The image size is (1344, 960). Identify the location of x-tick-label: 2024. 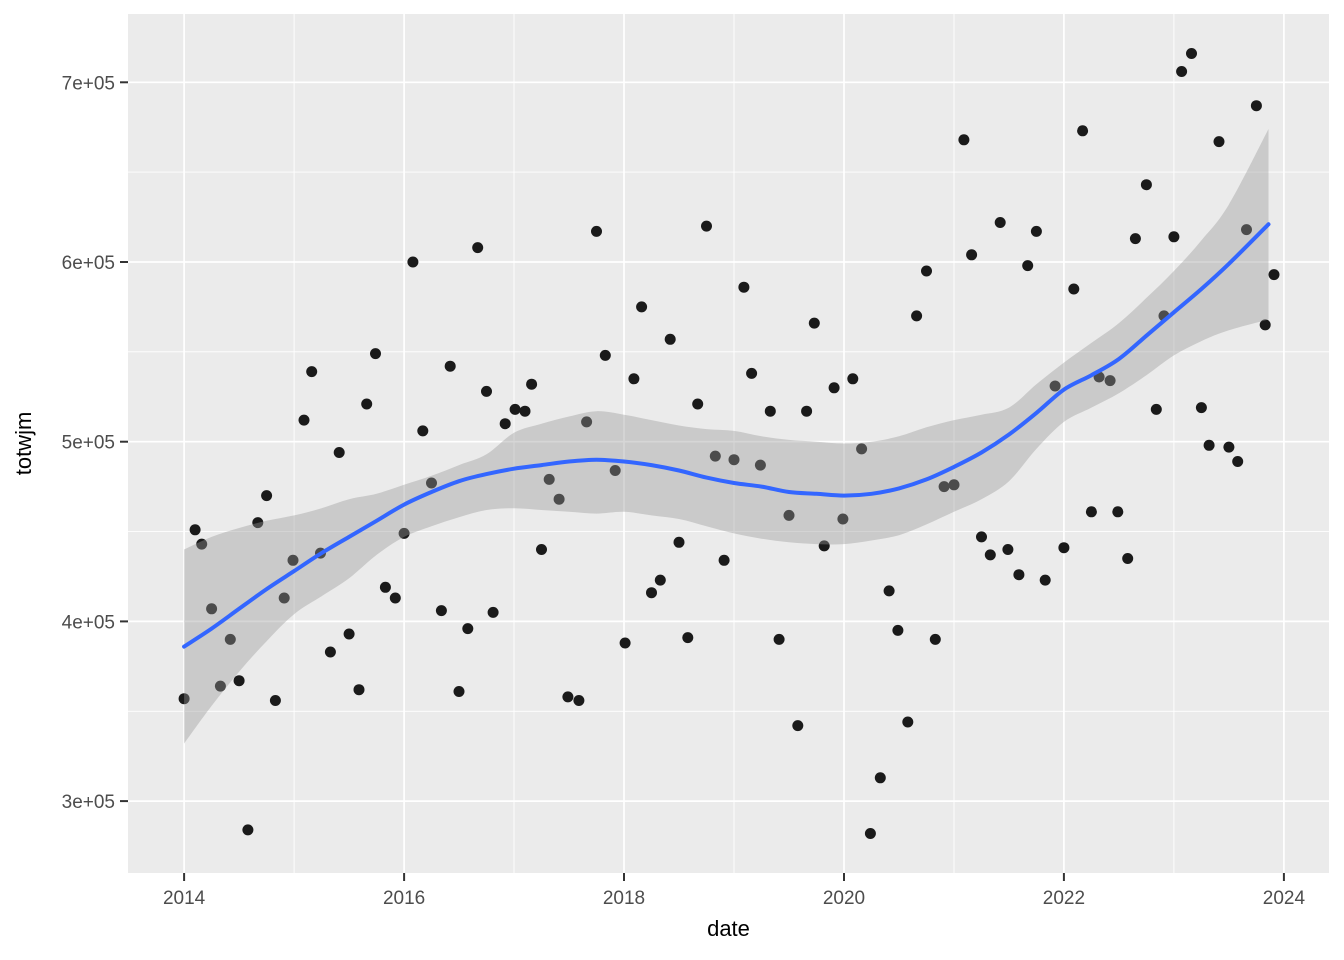
(1284, 898).